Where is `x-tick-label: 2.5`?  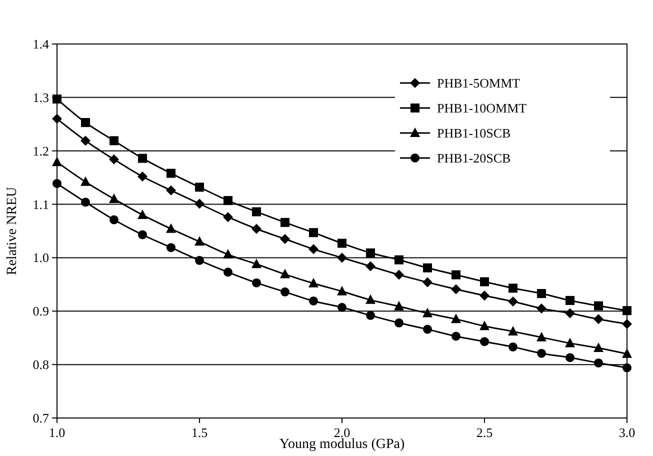 x-tick-label: 2.5 is located at coordinates (484, 432).